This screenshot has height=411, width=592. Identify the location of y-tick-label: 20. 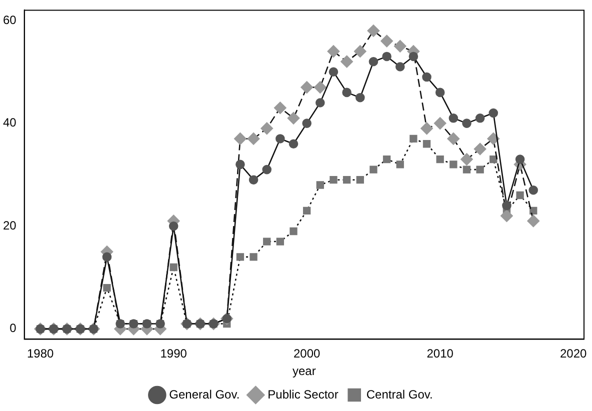
(9, 225).